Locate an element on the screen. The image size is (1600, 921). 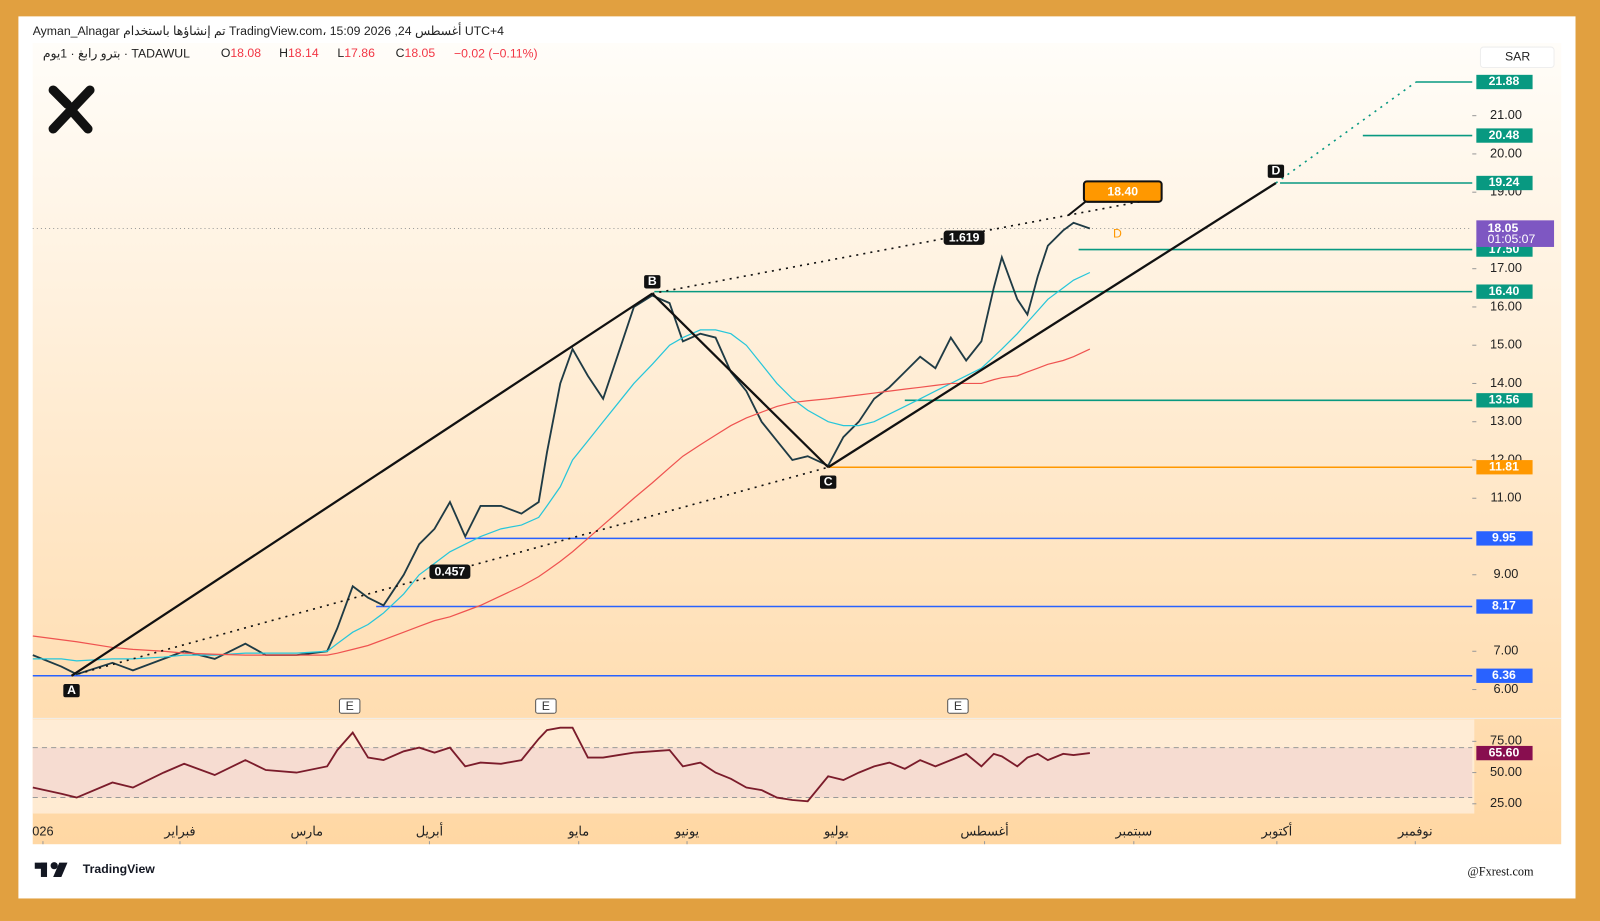
y-tick-label: 20.00 is located at coordinates (1506, 152).